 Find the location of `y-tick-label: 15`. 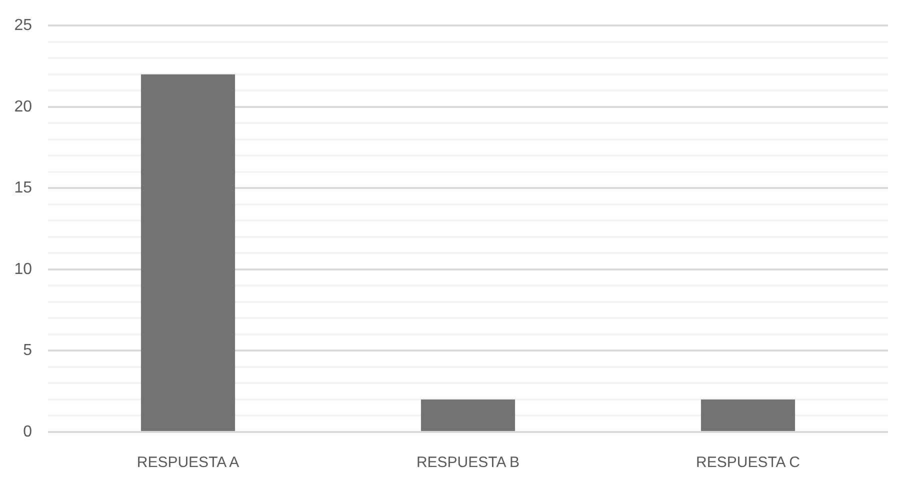

y-tick-label: 15 is located at coordinates (23, 188).